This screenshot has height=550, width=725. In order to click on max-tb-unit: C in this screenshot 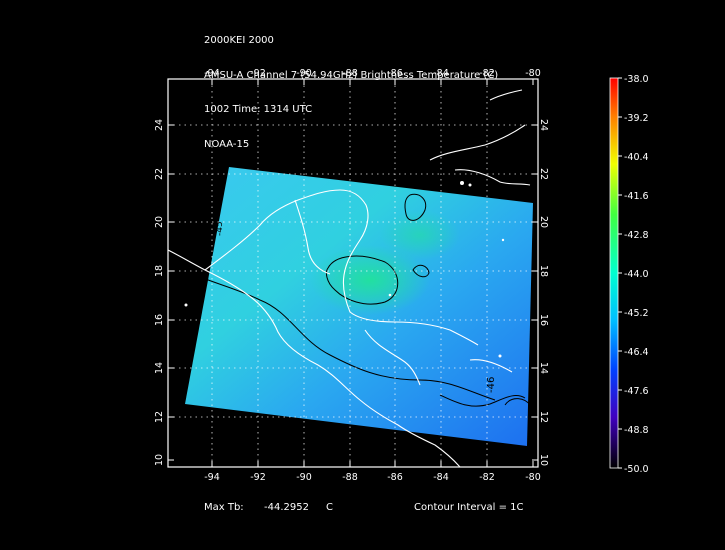, I will do `click(329, 507)`.